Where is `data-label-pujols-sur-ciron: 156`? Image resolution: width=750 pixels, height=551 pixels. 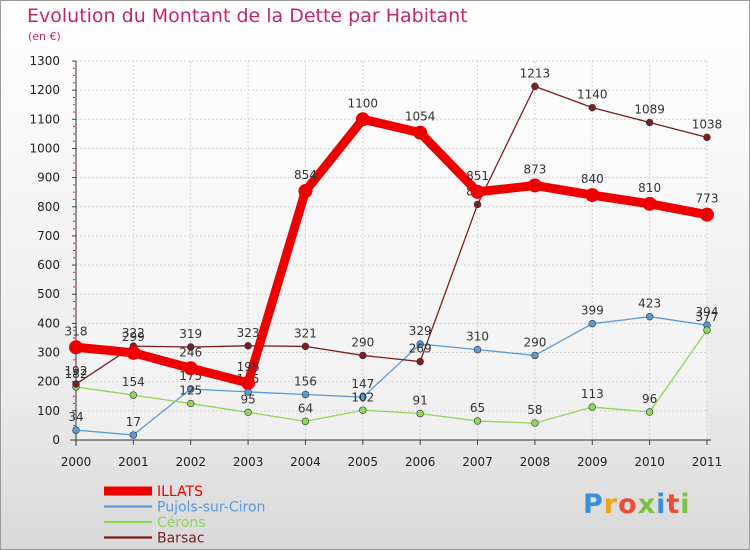
data-label-pujols-sur-ciron: 156 is located at coordinates (305, 382).